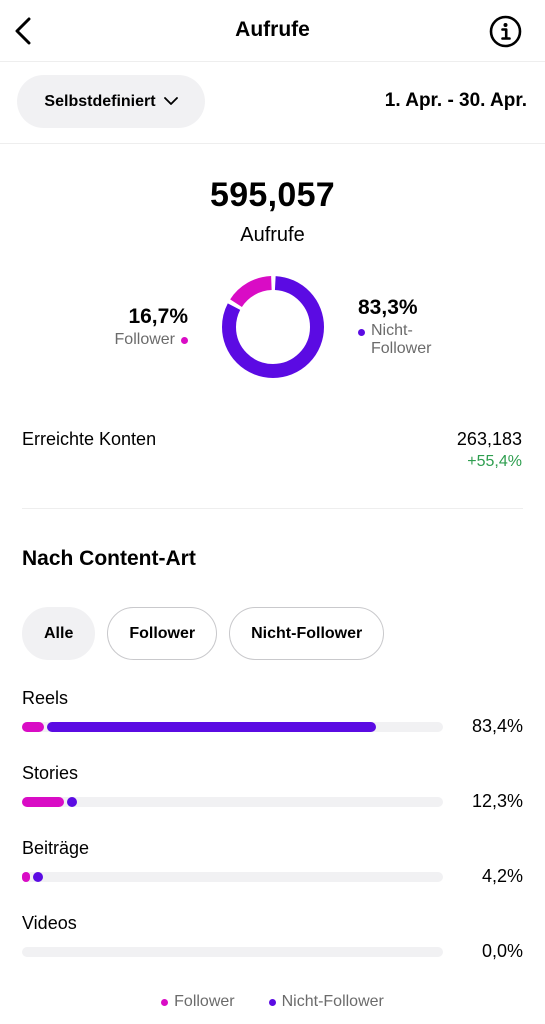 The width and height of the screenshot is (545, 1024). What do you see at coordinates (100, 101) in the screenshot?
I see `date-range-dropdown-label: Selbstdefiniert` at bounding box center [100, 101].